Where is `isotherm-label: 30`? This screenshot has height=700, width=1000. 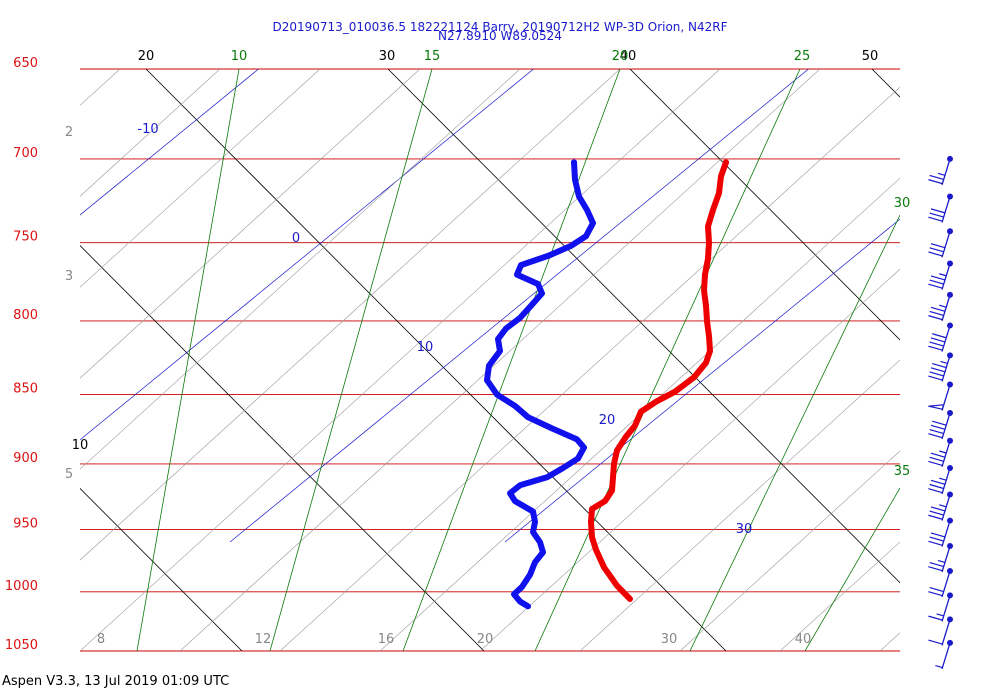 isotherm-label: 30 is located at coordinates (387, 56).